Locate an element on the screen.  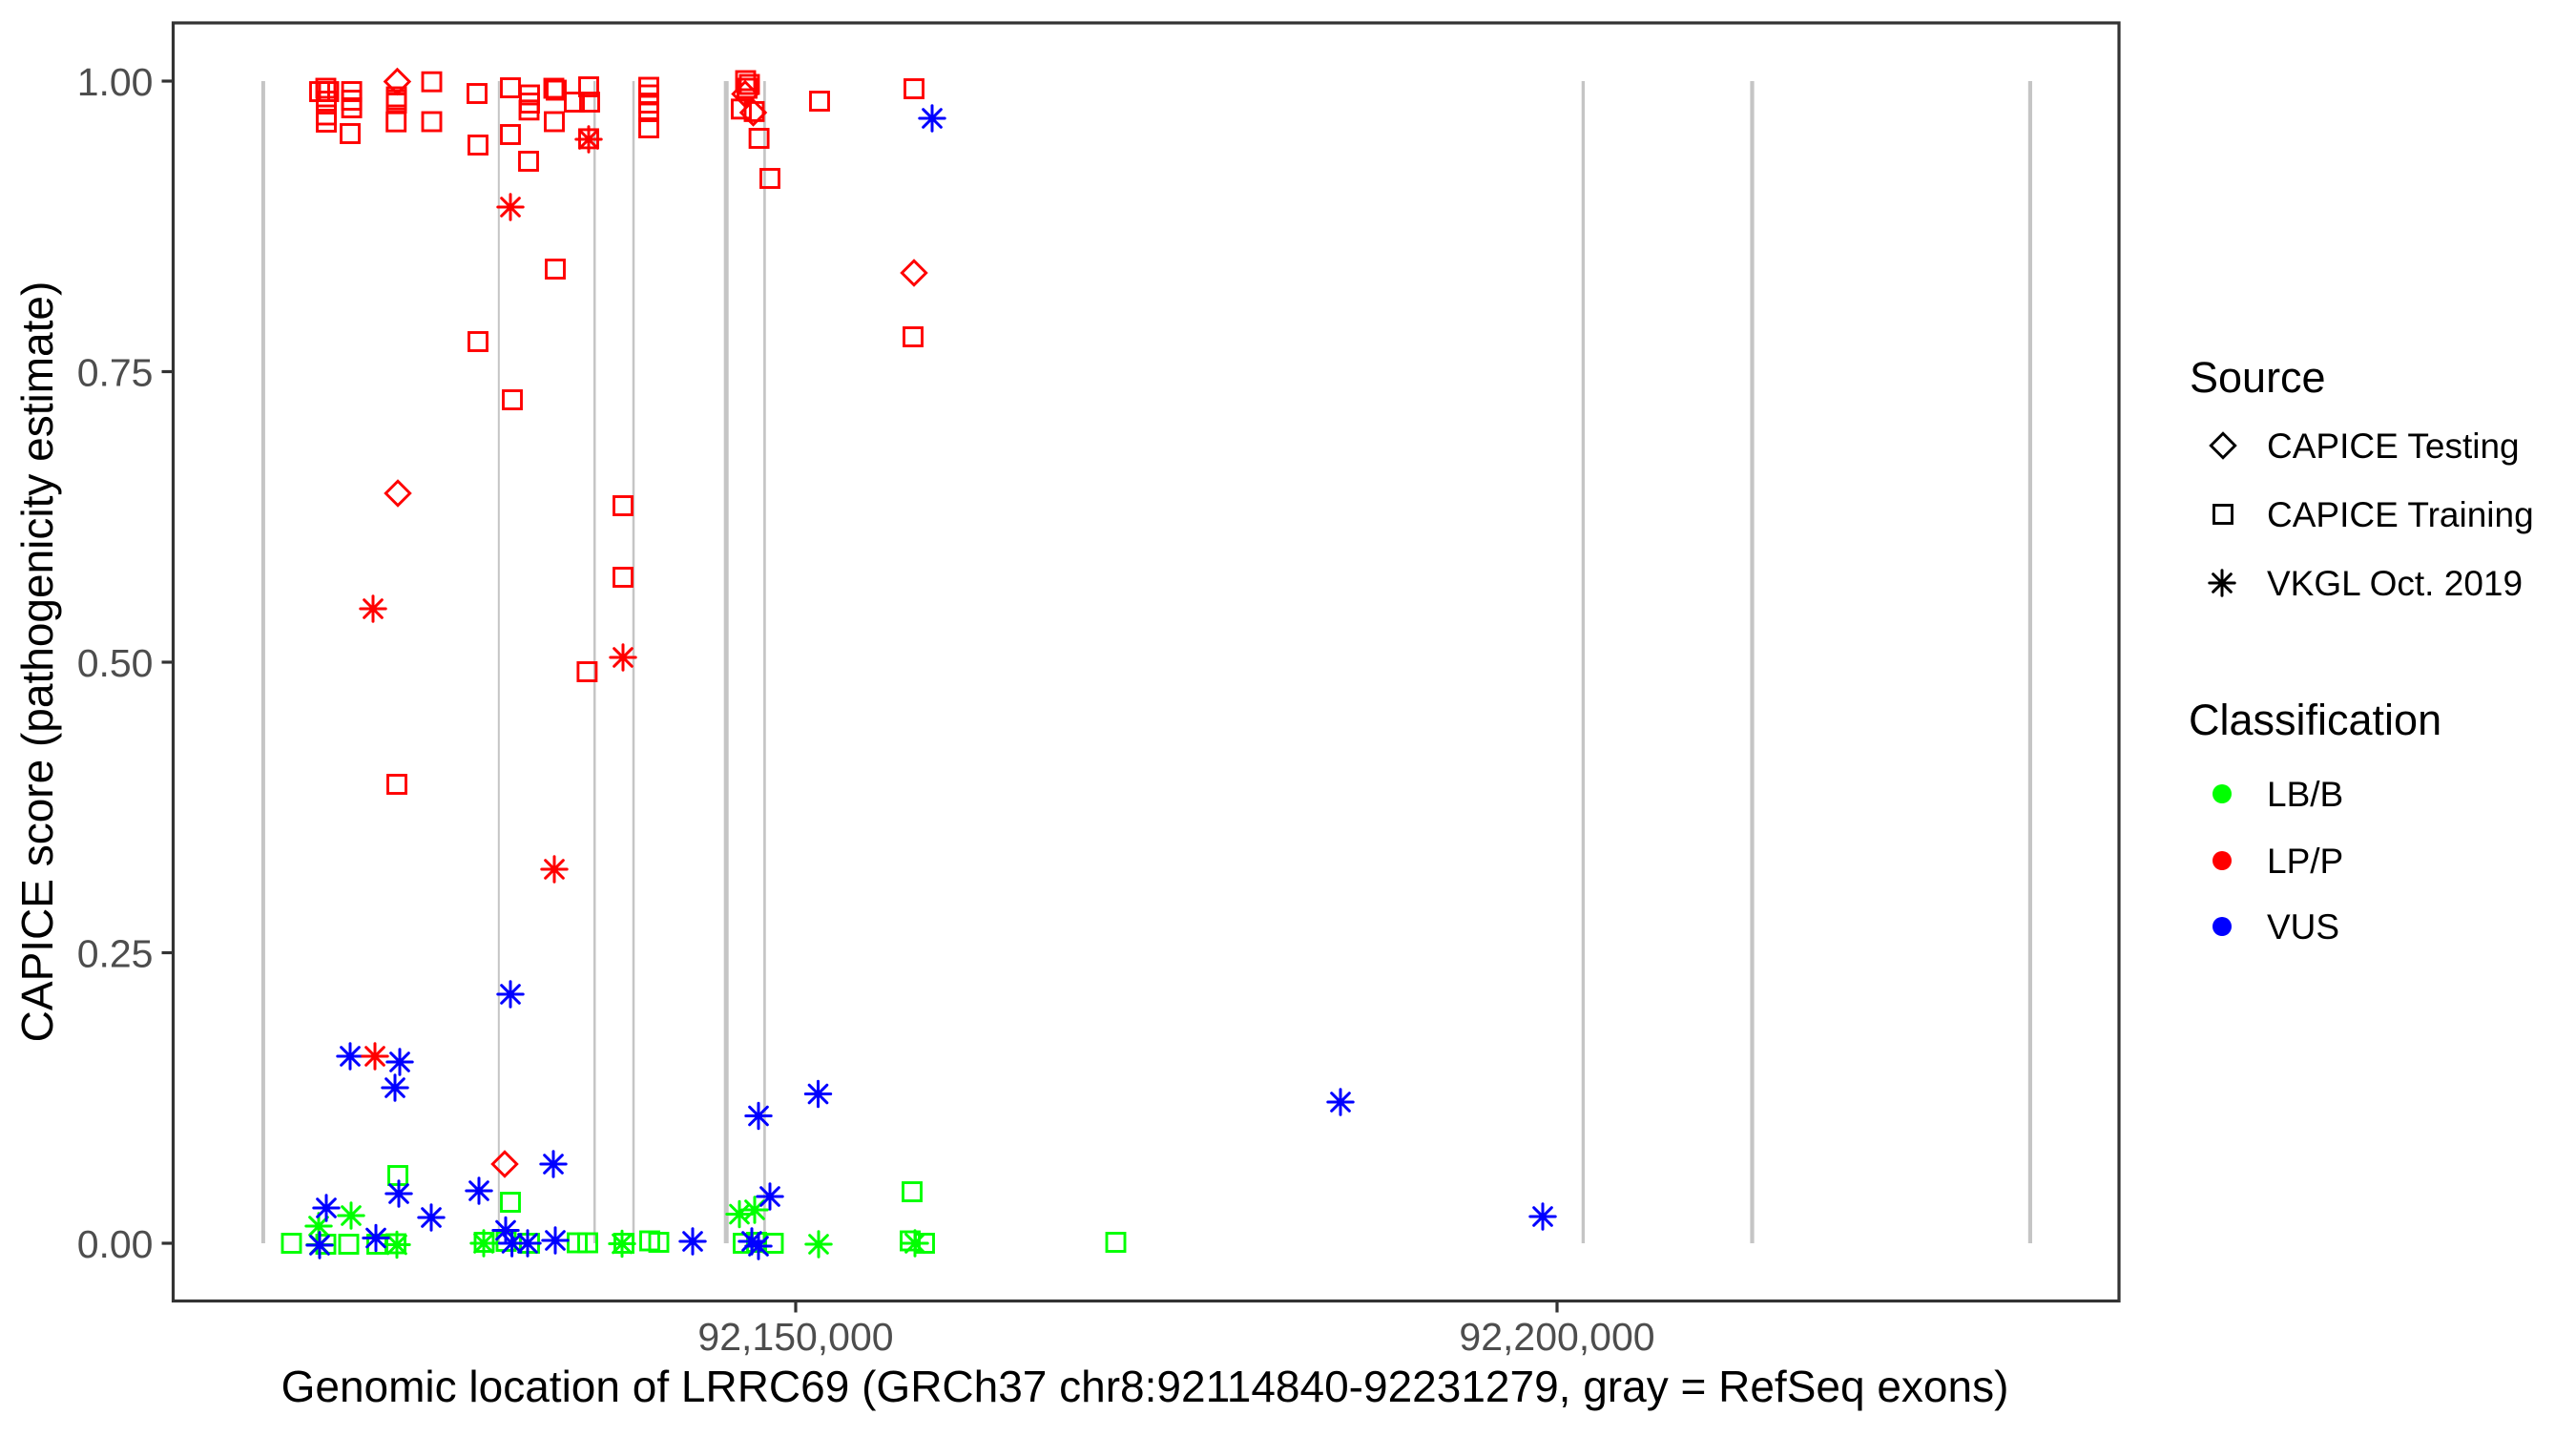
svg-text: 92,200,000 is located at coordinates (1556, 1337).